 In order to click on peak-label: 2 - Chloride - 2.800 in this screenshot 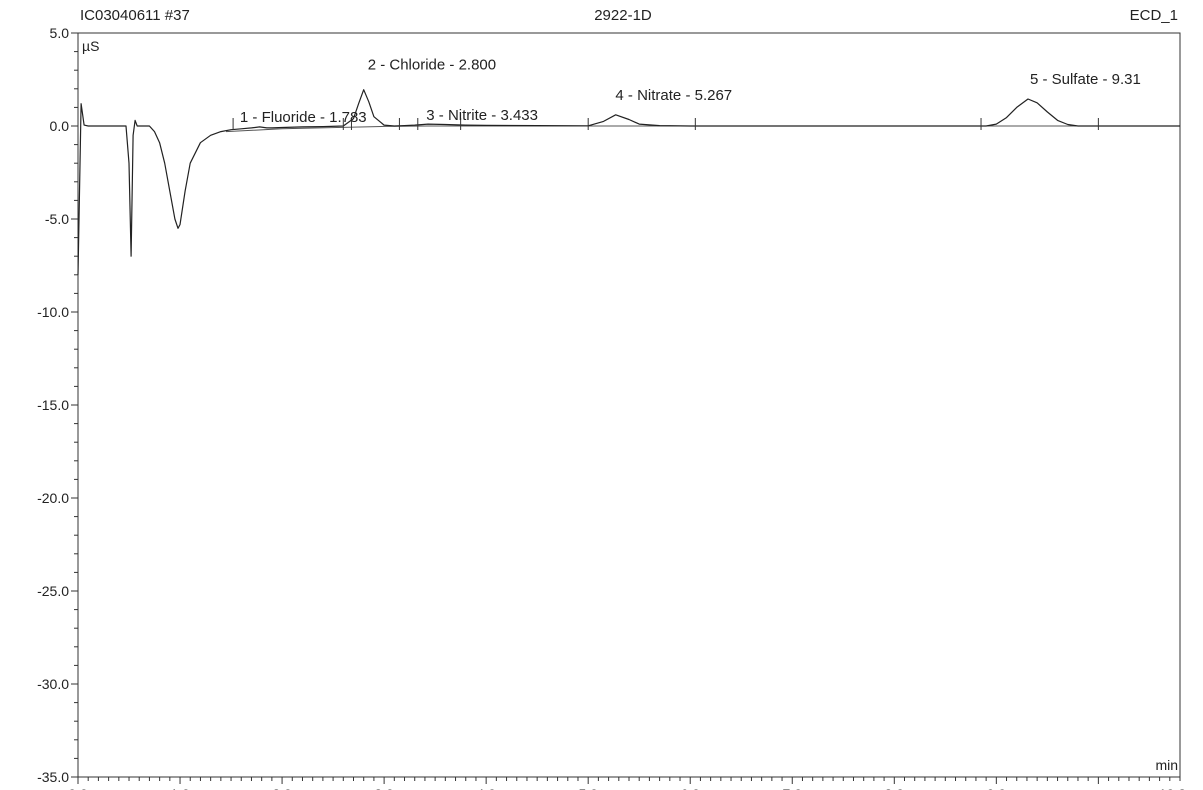, I will do `click(432, 65)`.